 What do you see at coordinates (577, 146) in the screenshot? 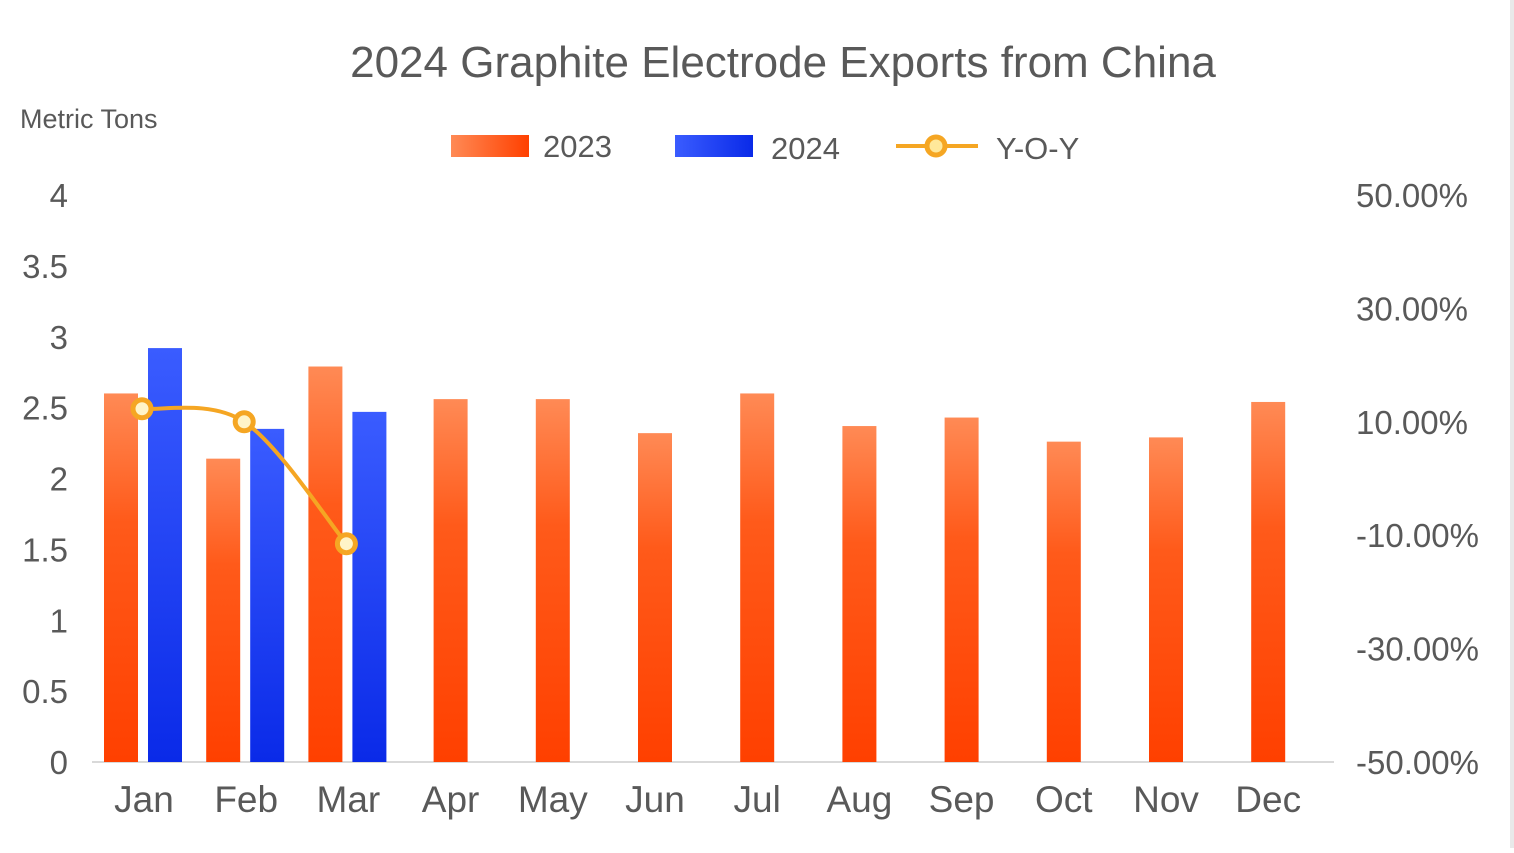
I see `legend-label-2023: 2023` at bounding box center [577, 146].